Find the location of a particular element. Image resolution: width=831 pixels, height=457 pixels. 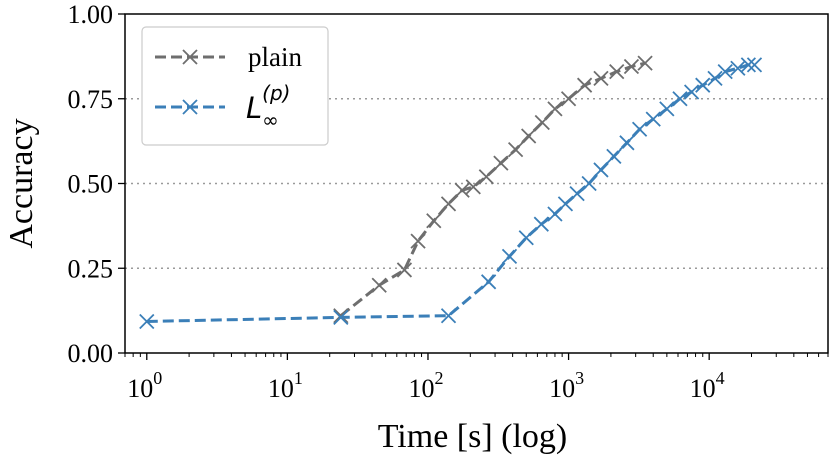

y-axis-label: Accuracy is located at coordinates (21, 183).